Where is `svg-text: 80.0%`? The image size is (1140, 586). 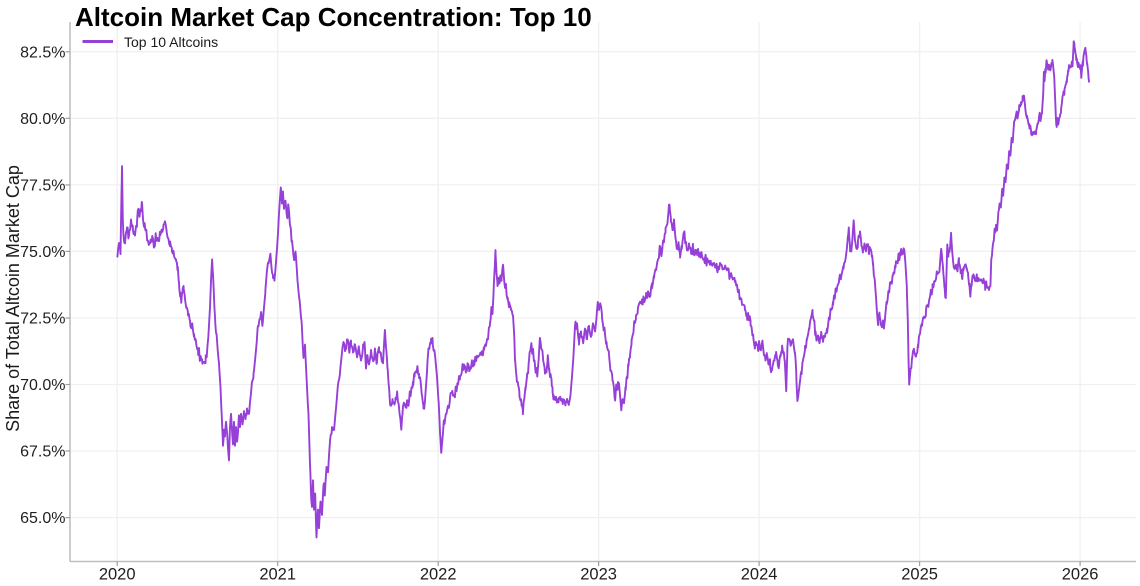
svg-text: 80.0% is located at coordinates (42, 119).